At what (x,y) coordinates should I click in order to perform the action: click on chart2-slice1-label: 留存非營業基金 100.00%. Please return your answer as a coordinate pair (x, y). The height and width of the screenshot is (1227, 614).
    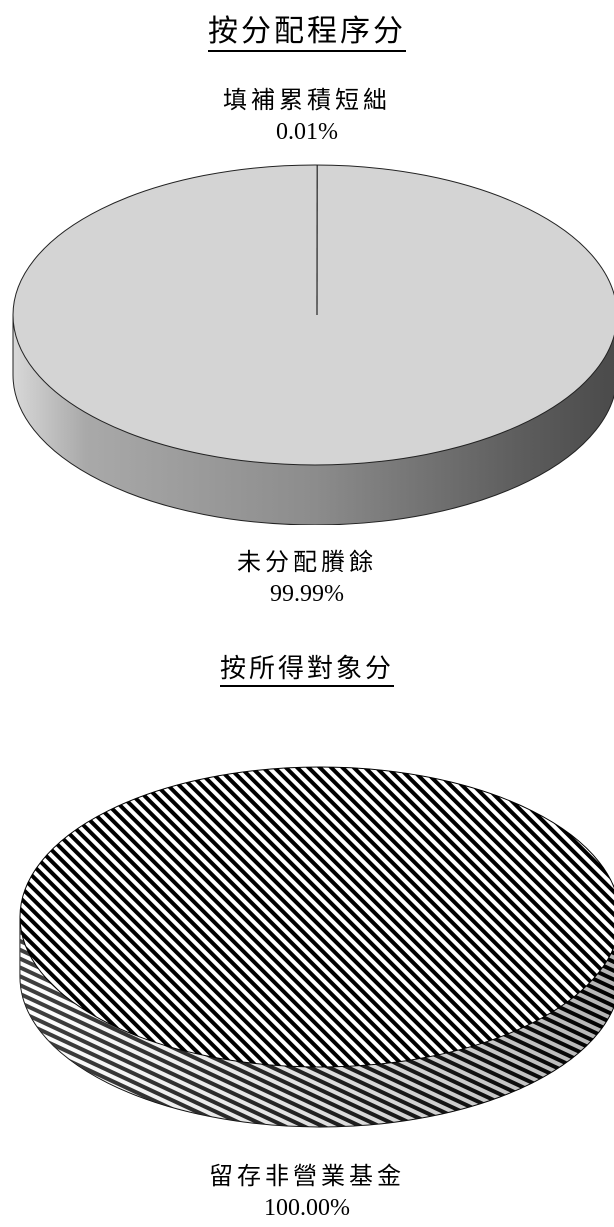
    Looking at the image, I should click on (307, 1192).